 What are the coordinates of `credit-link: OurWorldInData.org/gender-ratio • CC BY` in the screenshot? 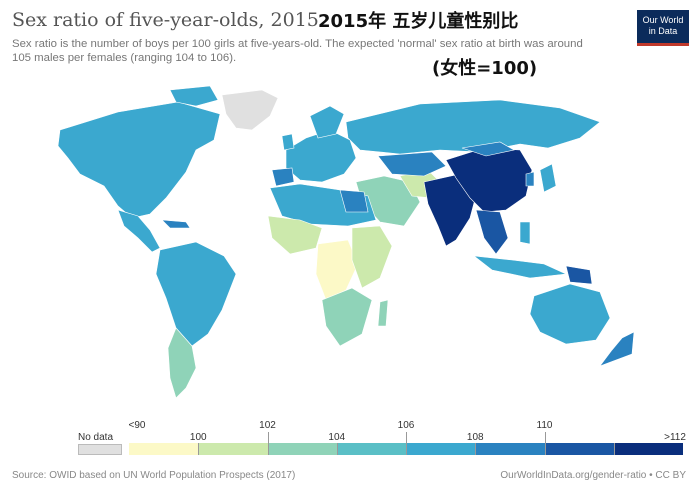 It's located at (593, 475).